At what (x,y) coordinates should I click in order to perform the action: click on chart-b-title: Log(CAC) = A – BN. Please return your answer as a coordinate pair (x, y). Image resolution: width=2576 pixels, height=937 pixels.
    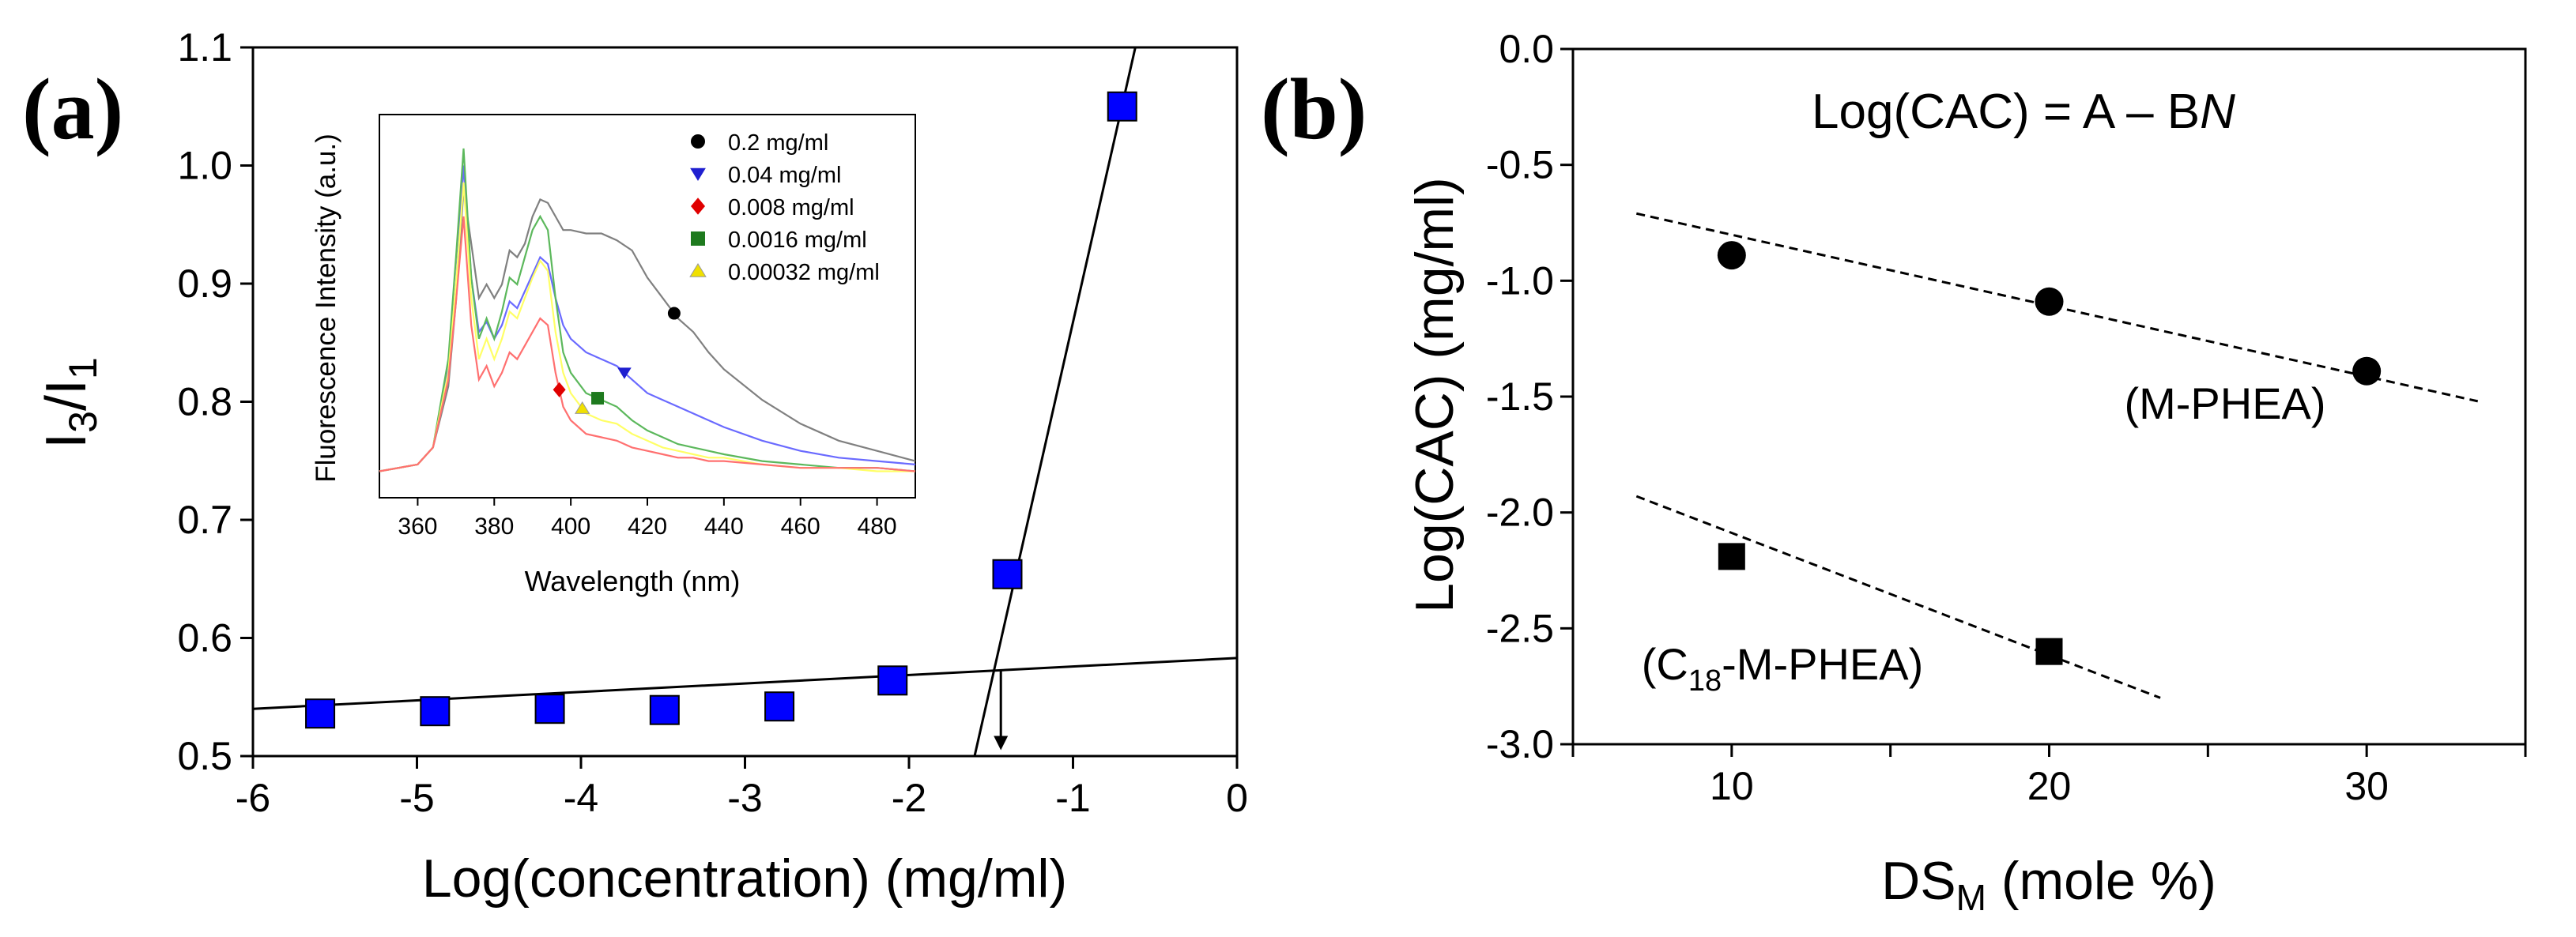
    Looking at the image, I should click on (2023, 112).